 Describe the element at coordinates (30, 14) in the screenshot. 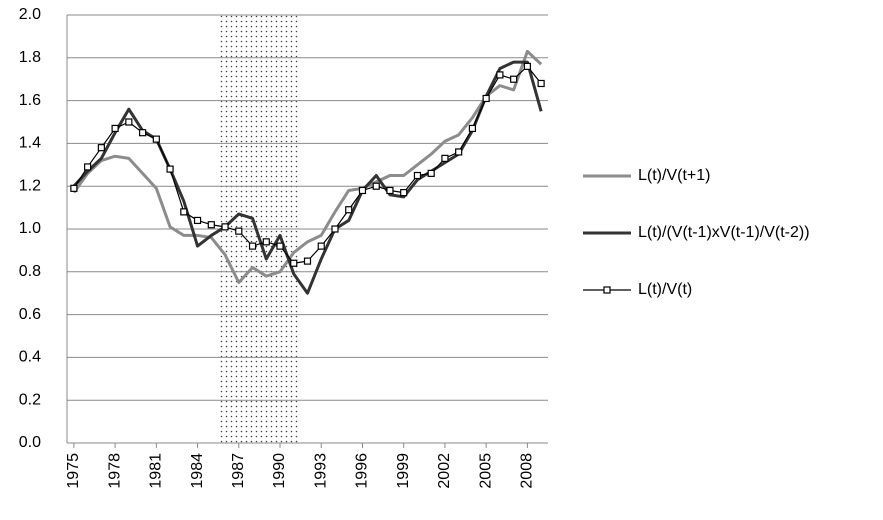

I see `y-tick-label: 2.0` at that location.